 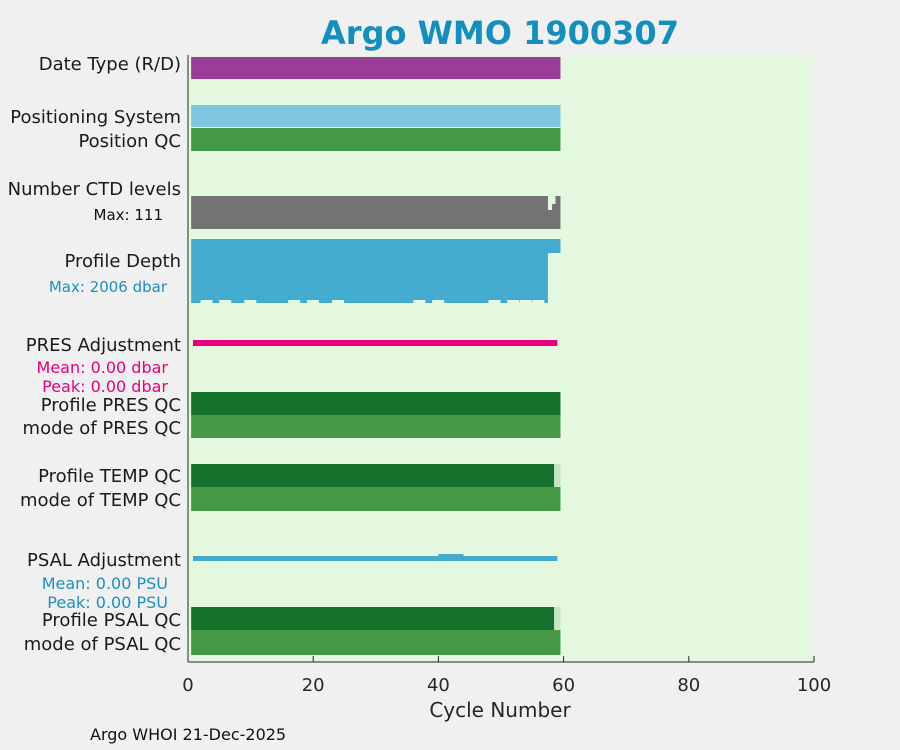 What do you see at coordinates (451, 555) in the screenshot?
I see `psal-adjustment-bump` at bounding box center [451, 555].